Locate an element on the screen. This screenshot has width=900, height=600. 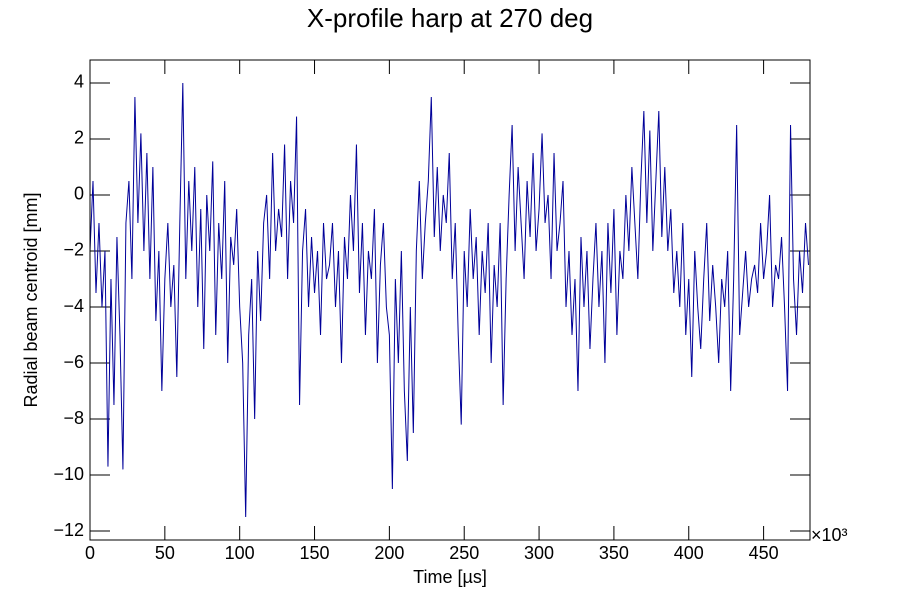
x-multiplier: ×10³ is located at coordinates (829, 535).